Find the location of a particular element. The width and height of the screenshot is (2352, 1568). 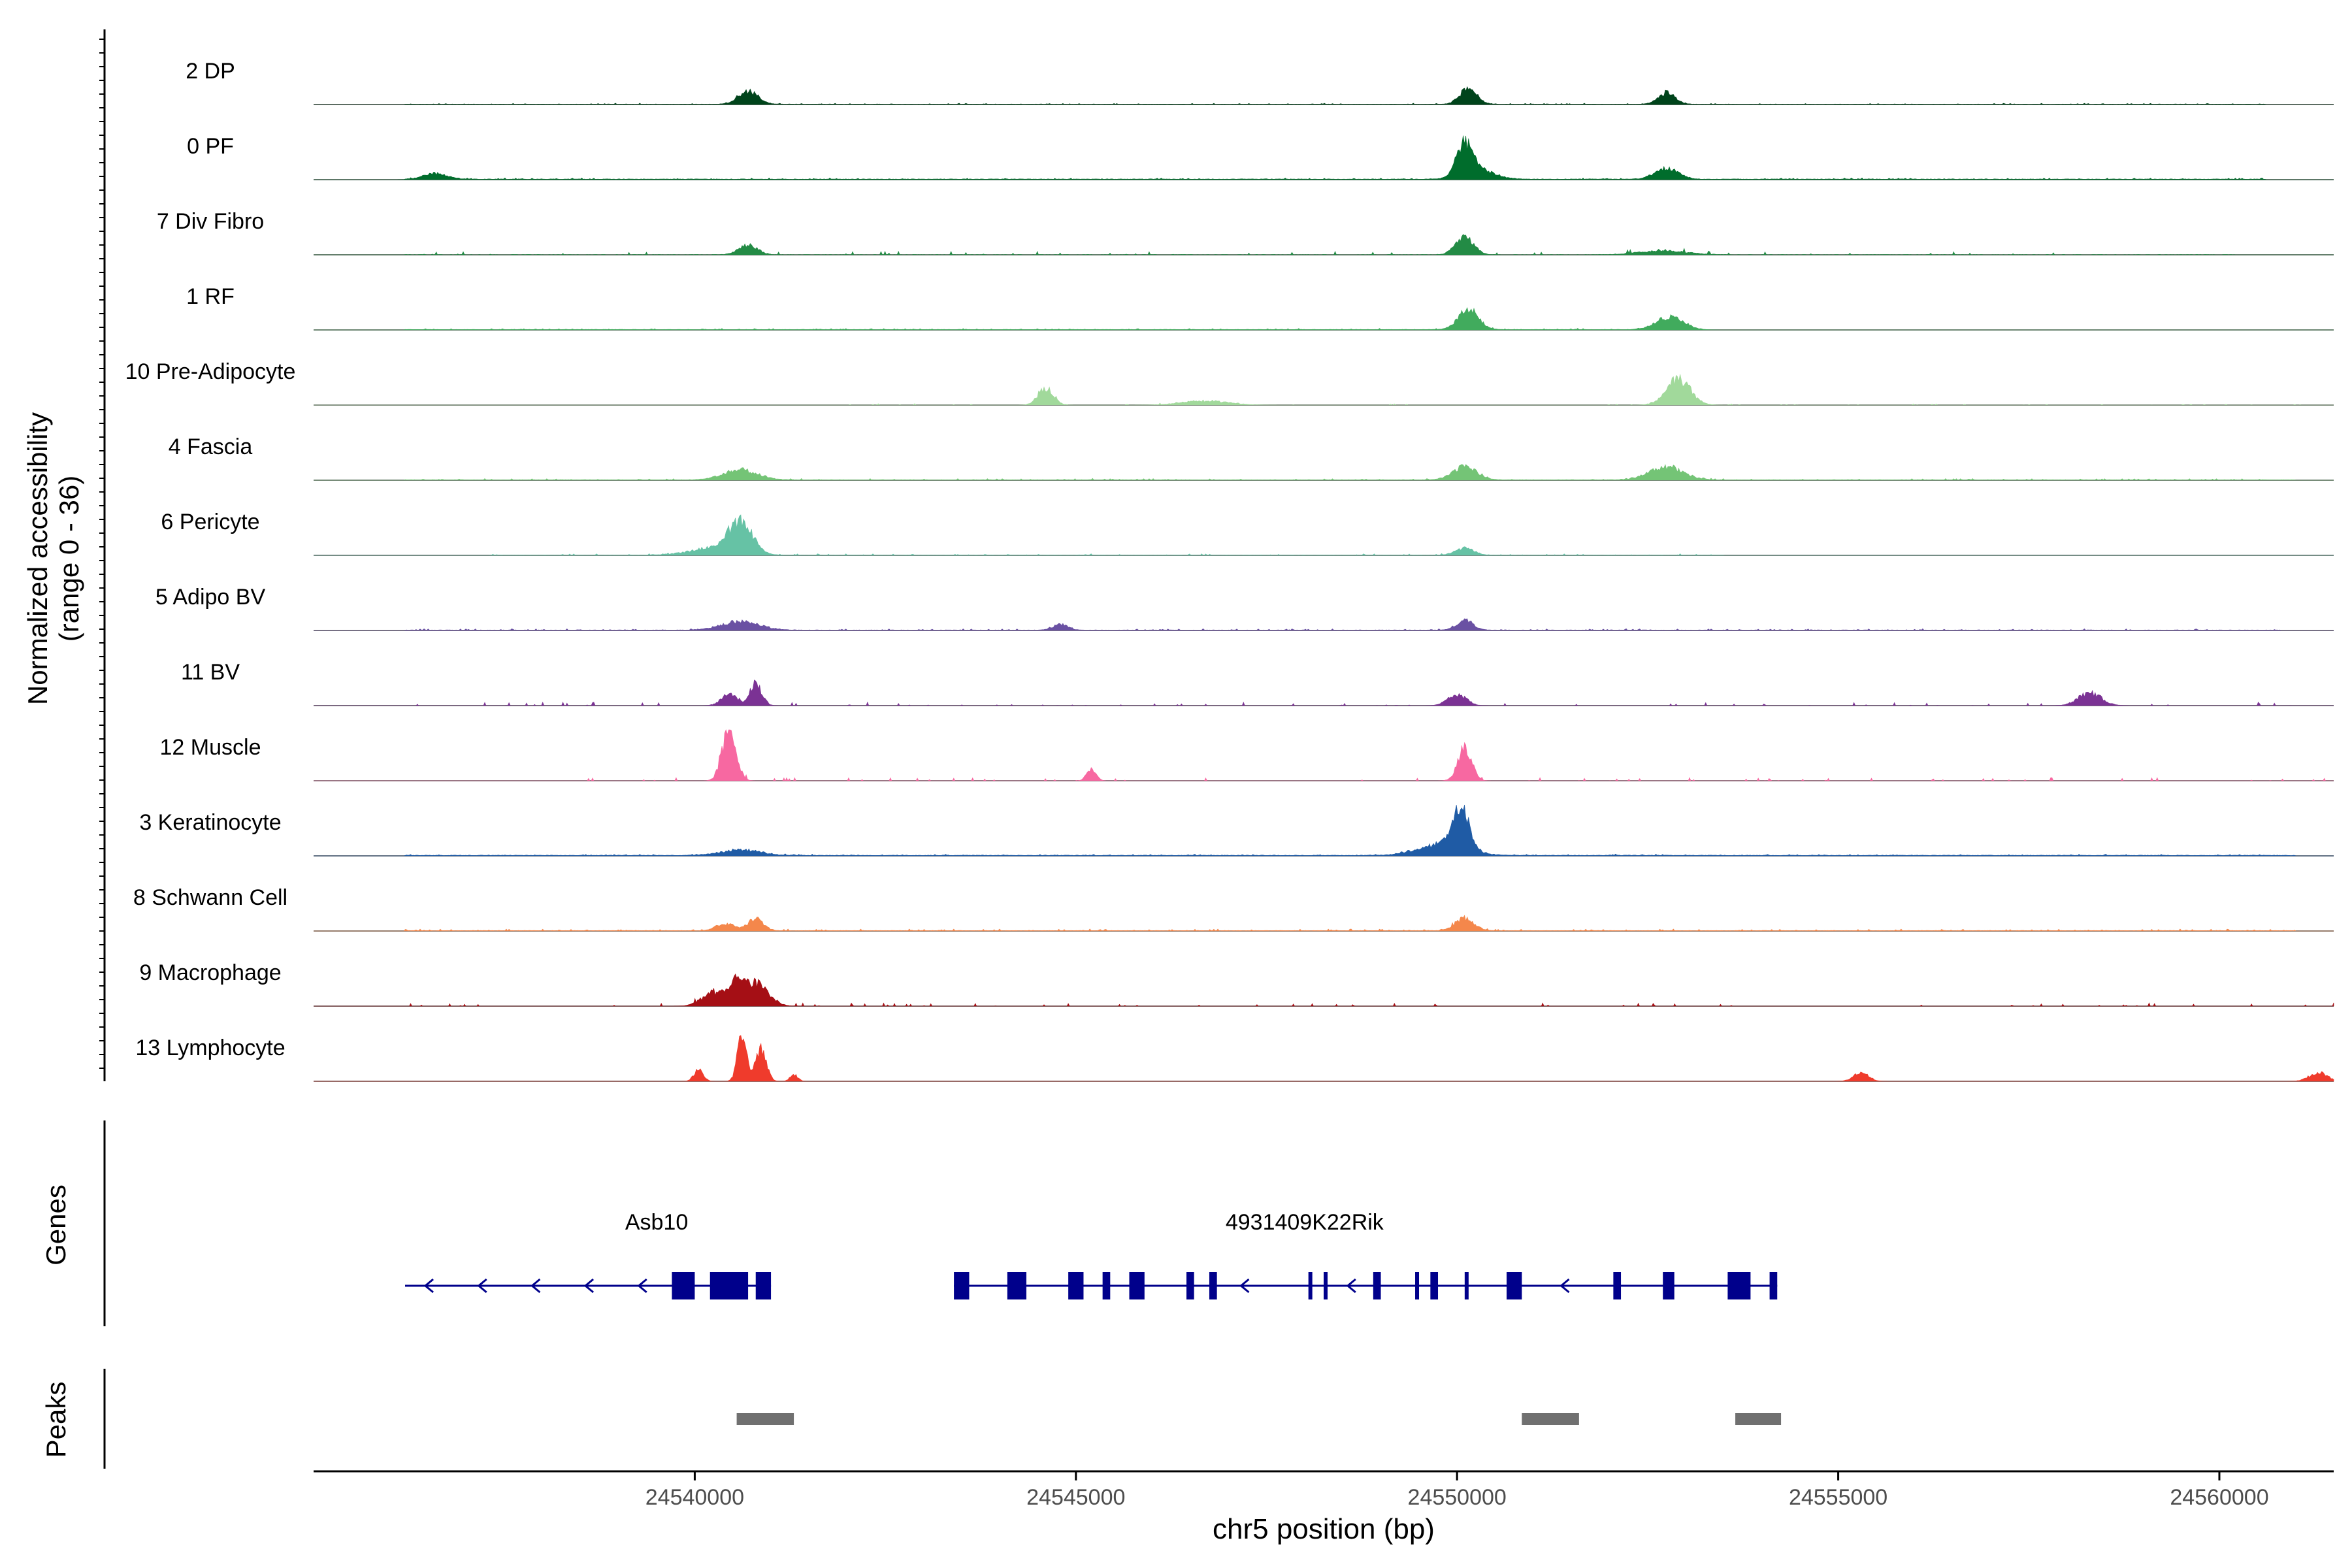

x-tick-label: 24555000 is located at coordinates (1838, 1497).